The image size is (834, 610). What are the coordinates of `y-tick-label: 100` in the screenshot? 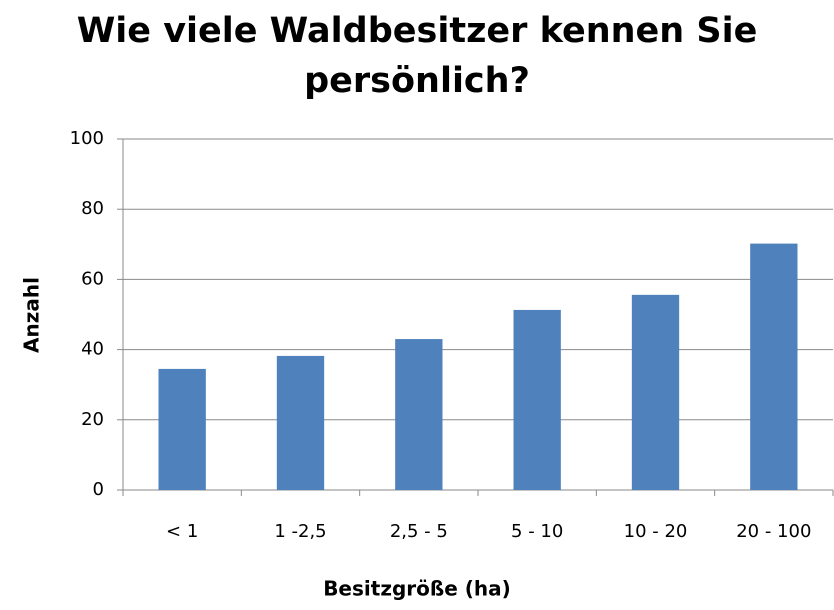 It's located at (87, 138).